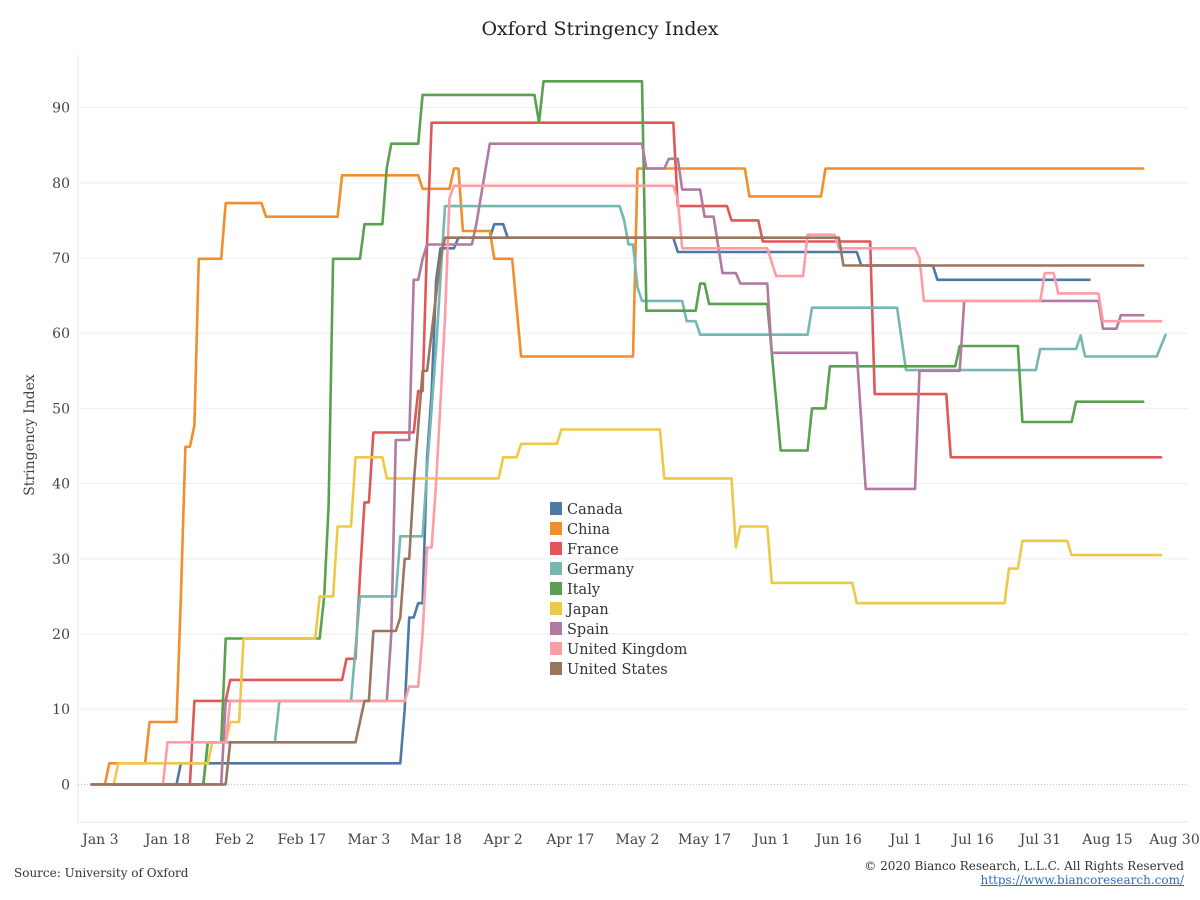 This screenshot has height=900, width=1200. I want to click on x-tick-label: Jan 18, so click(166, 840).